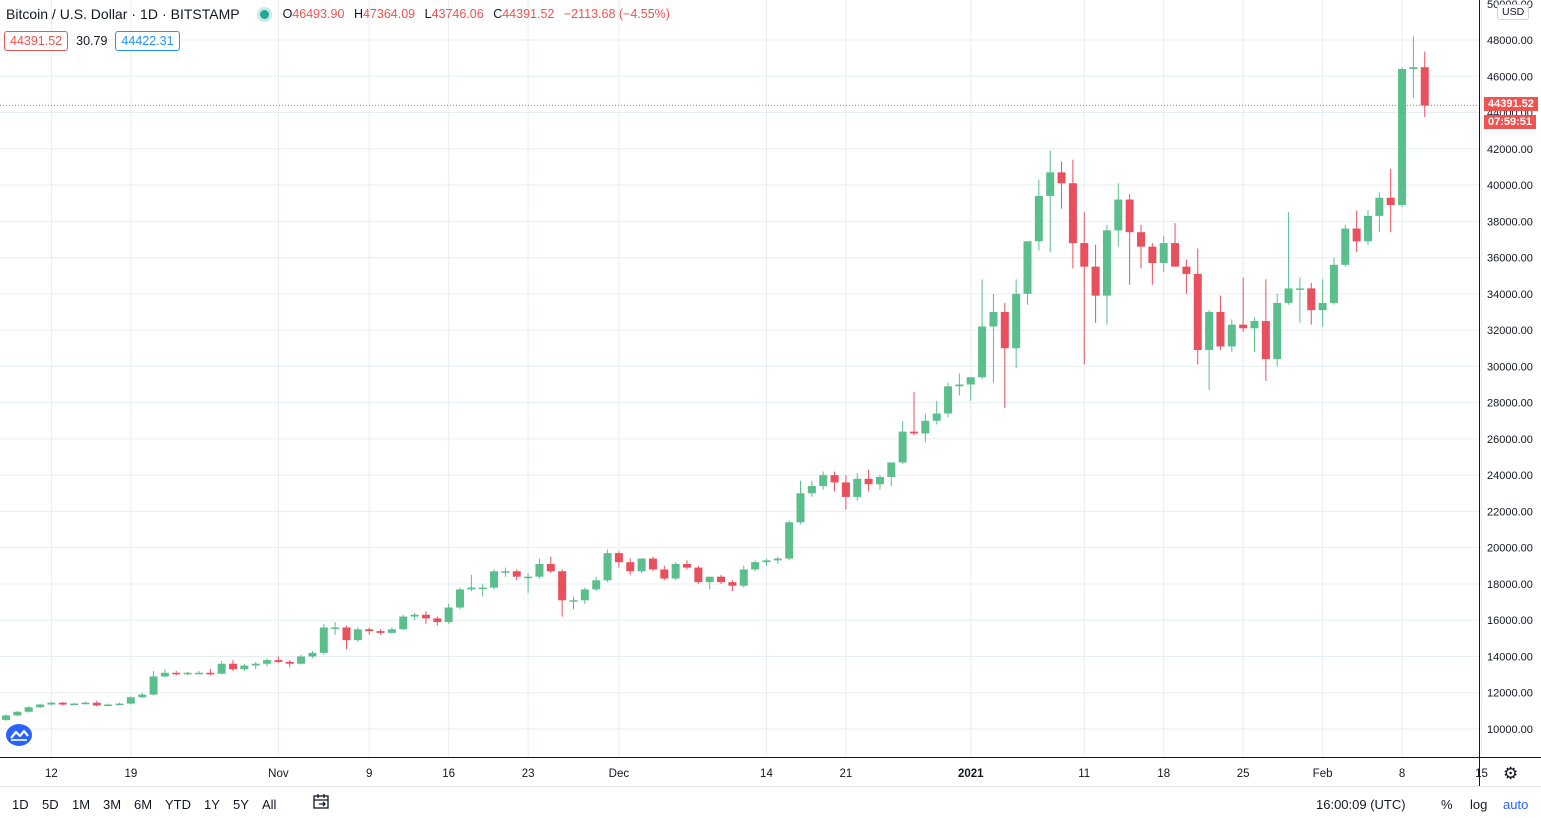 The width and height of the screenshot is (1541, 818). What do you see at coordinates (766, 774) in the screenshot?
I see `time-axis-labels: 12 19 Nov 9 16 23 Dec 14 21 2021 11 18 25 Feb 8 15` at bounding box center [766, 774].